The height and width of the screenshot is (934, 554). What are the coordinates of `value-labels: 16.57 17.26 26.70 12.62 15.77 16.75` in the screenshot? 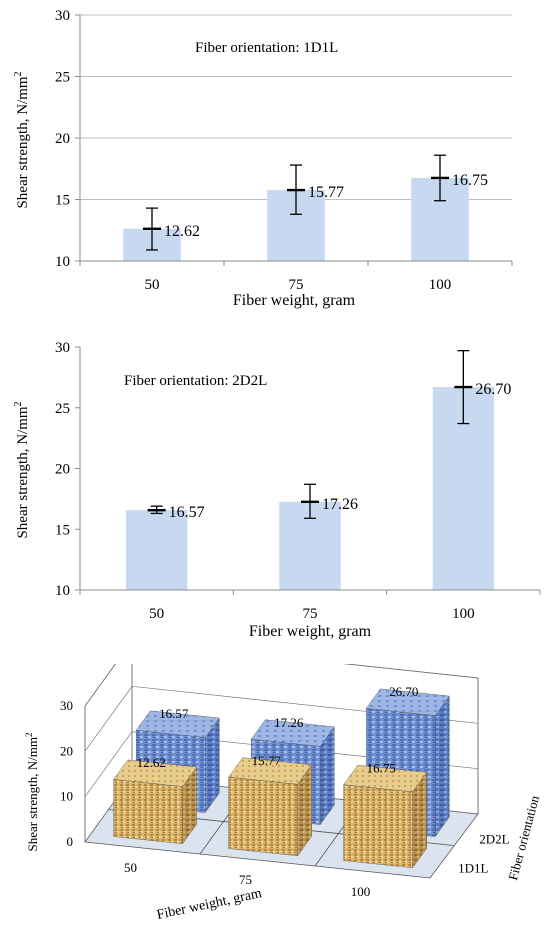 It's located at (278, 729).